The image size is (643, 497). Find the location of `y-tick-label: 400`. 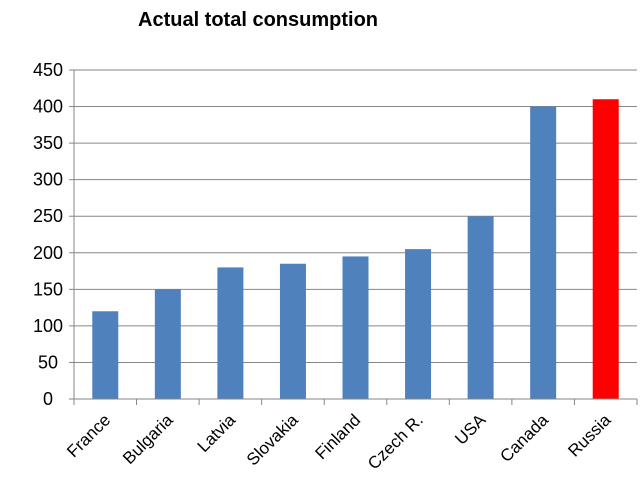

y-tick-label: 400 is located at coordinates (48, 107).